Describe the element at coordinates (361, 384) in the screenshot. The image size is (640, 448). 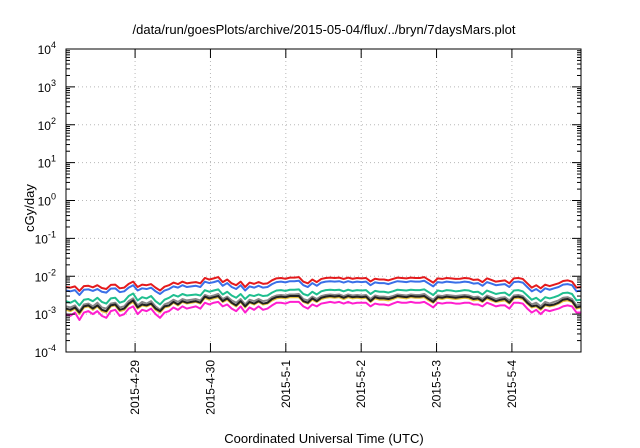
I see `x-tick-label: 2015-5-2` at that location.